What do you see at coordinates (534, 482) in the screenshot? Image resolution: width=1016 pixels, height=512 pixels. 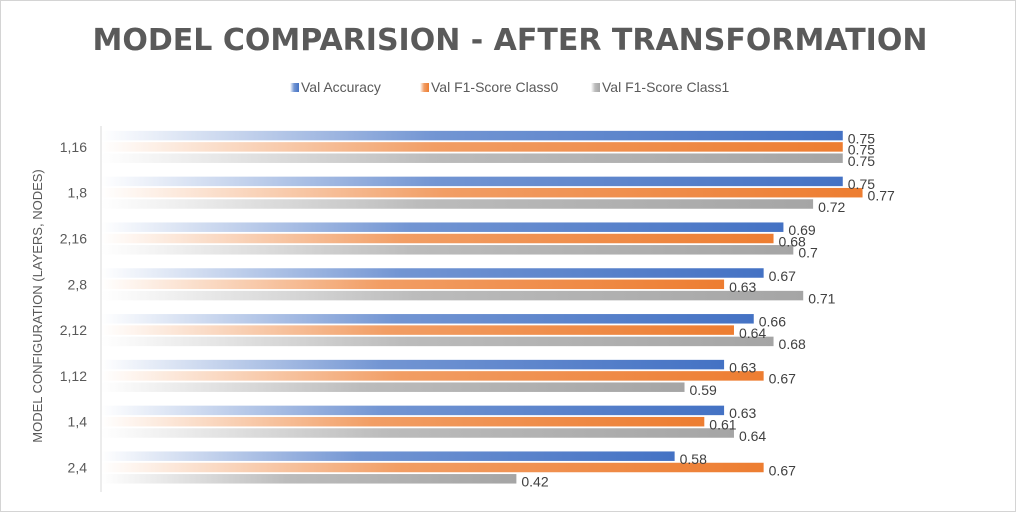 I see `data-label: 0.42` at bounding box center [534, 482].